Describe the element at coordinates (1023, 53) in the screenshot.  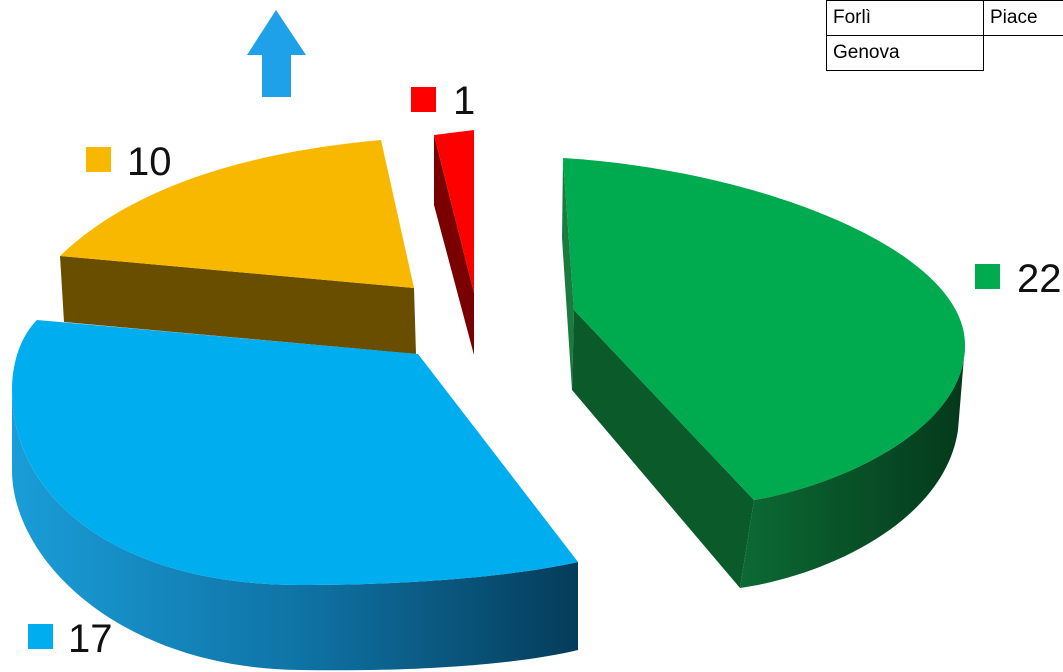
I see `cell-empty` at that location.